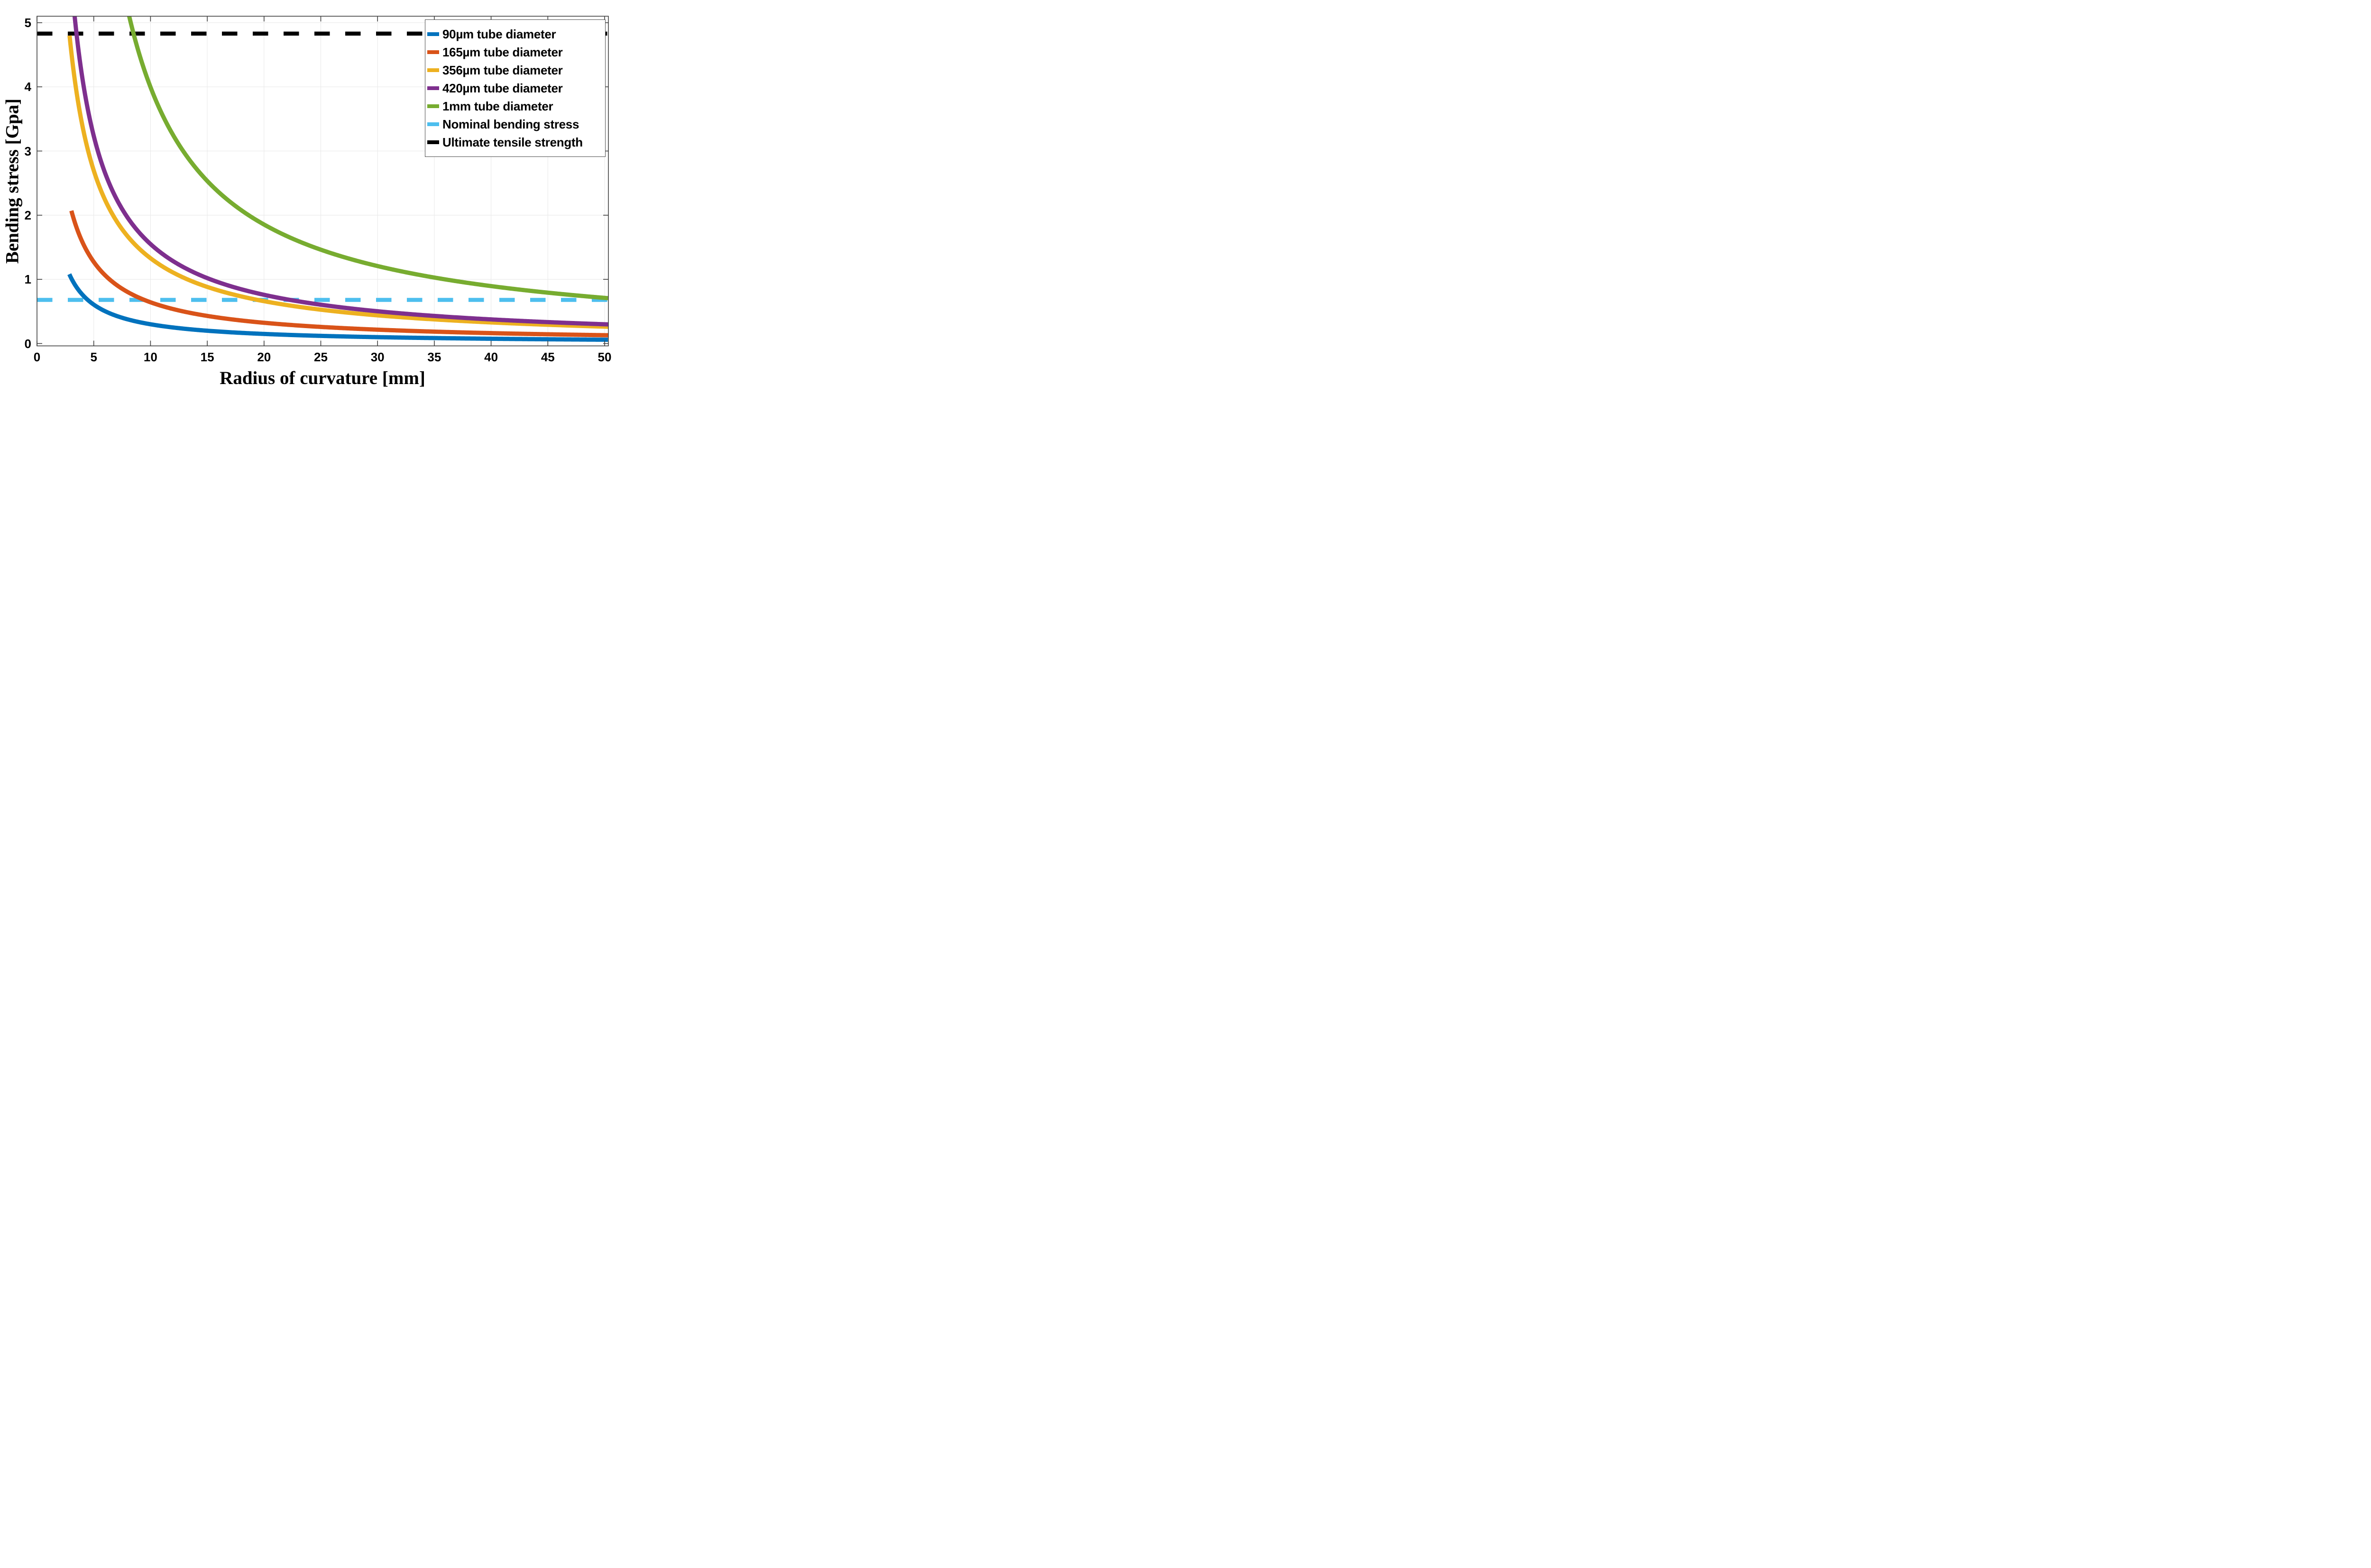 The width and height of the screenshot is (2371, 1568). I want to click on y-tick-label: 4, so click(27, 87).